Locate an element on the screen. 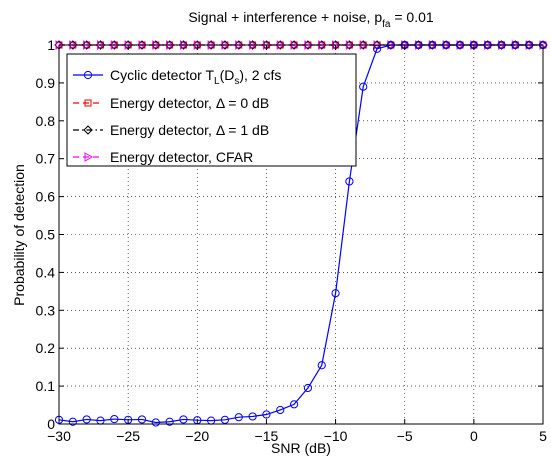  legend-label: Cyclic detector TL(Ds), 2 cfs is located at coordinates (195, 77).